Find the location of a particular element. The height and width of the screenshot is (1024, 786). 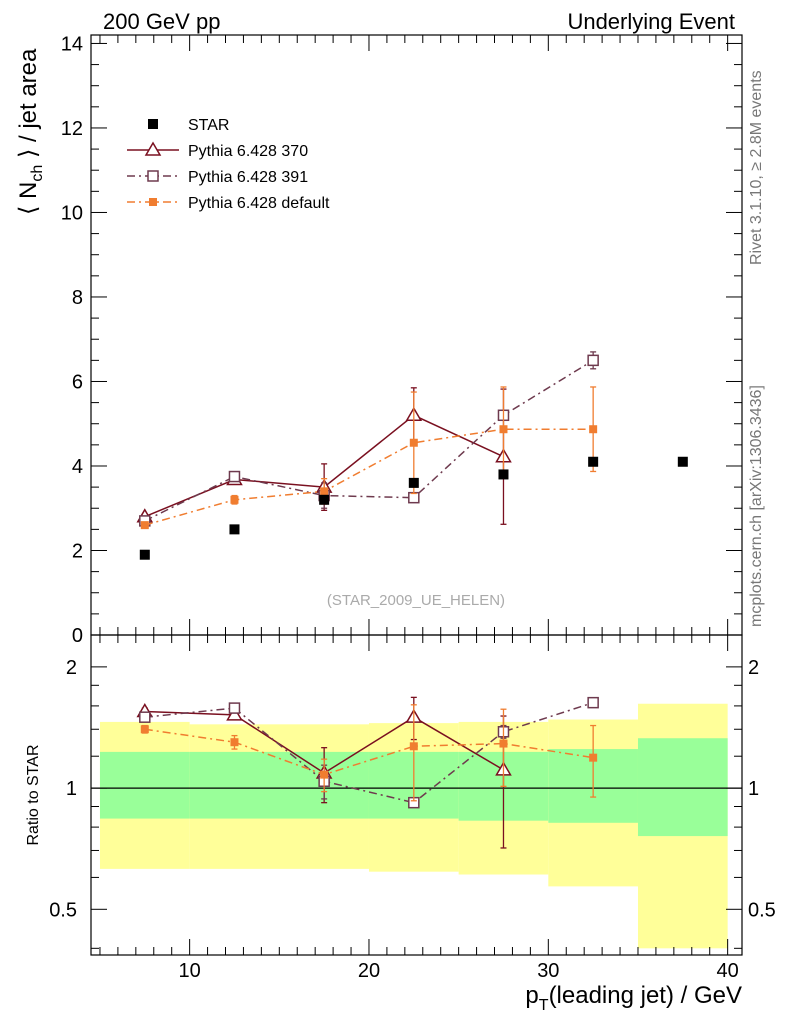

ratio-y-tick-label: 0.5 is located at coordinates (63, 910).